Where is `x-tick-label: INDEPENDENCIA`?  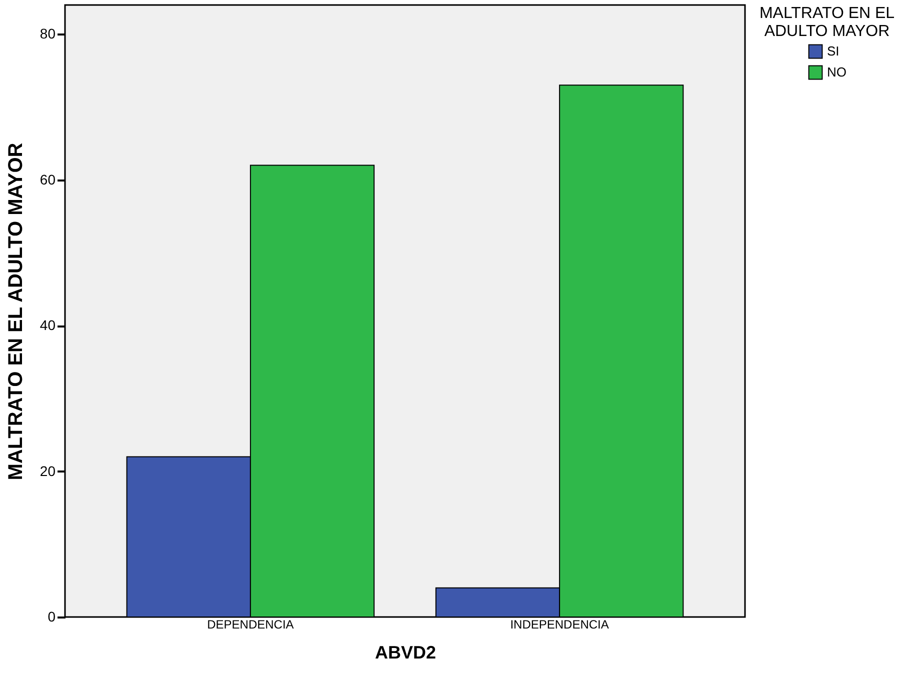 x-tick-label: INDEPENDENCIA is located at coordinates (559, 625).